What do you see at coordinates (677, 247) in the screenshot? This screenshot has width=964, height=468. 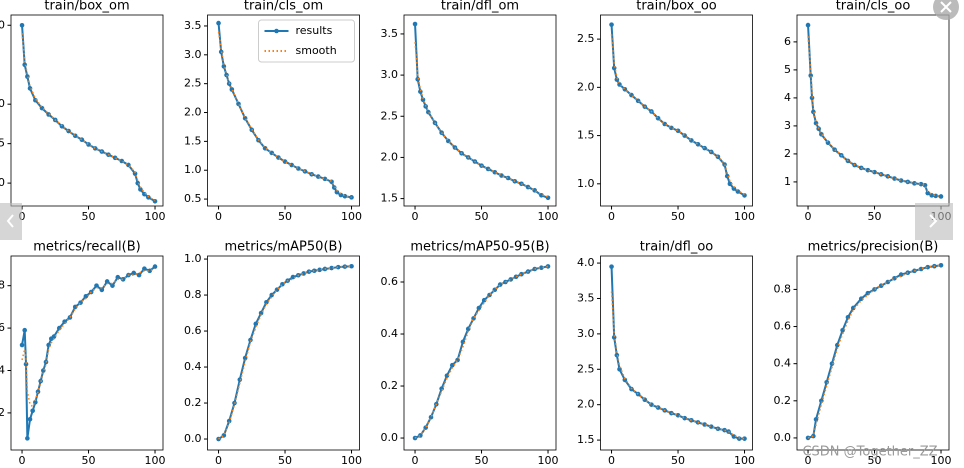 I see `plot-title: train/dfl_oo` at bounding box center [677, 247].